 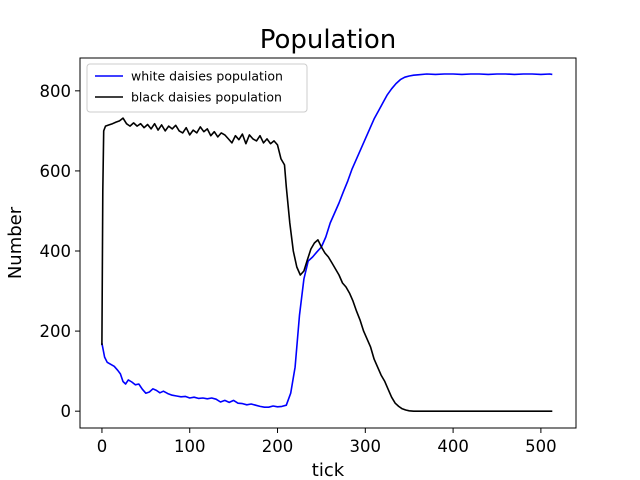 What do you see at coordinates (102, 446) in the screenshot?
I see `x-tick-label: 0` at bounding box center [102, 446].